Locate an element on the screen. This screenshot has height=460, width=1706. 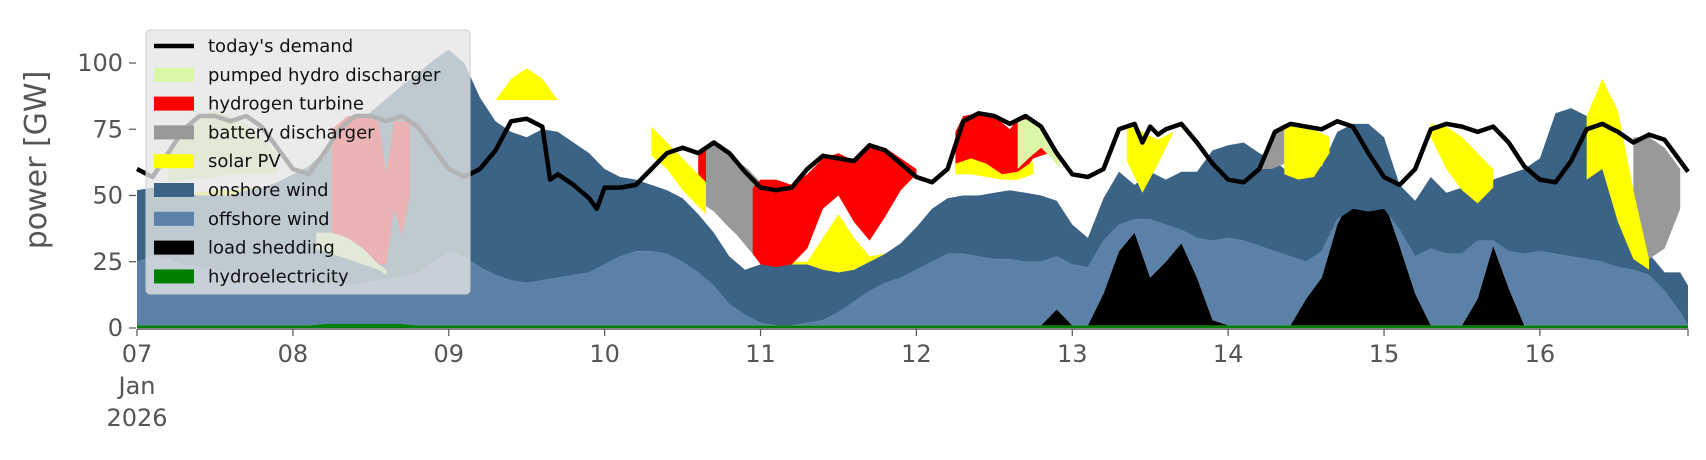
legend-swatch-solar-pv is located at coordinates (174, 161).